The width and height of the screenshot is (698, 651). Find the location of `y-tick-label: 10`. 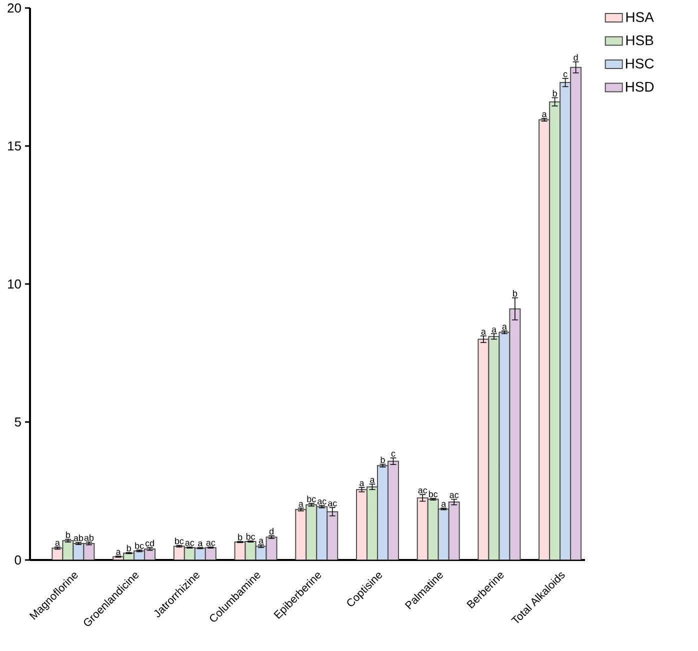

y-tick-label: 10 is located at coordinates (14, 284).